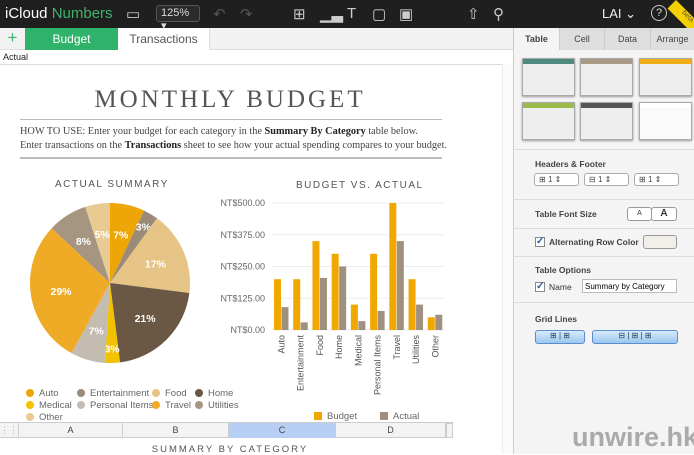  Describe the element at coordinates (12, 37) in the screenshot. I see `add-sheet-button: +` at that location.